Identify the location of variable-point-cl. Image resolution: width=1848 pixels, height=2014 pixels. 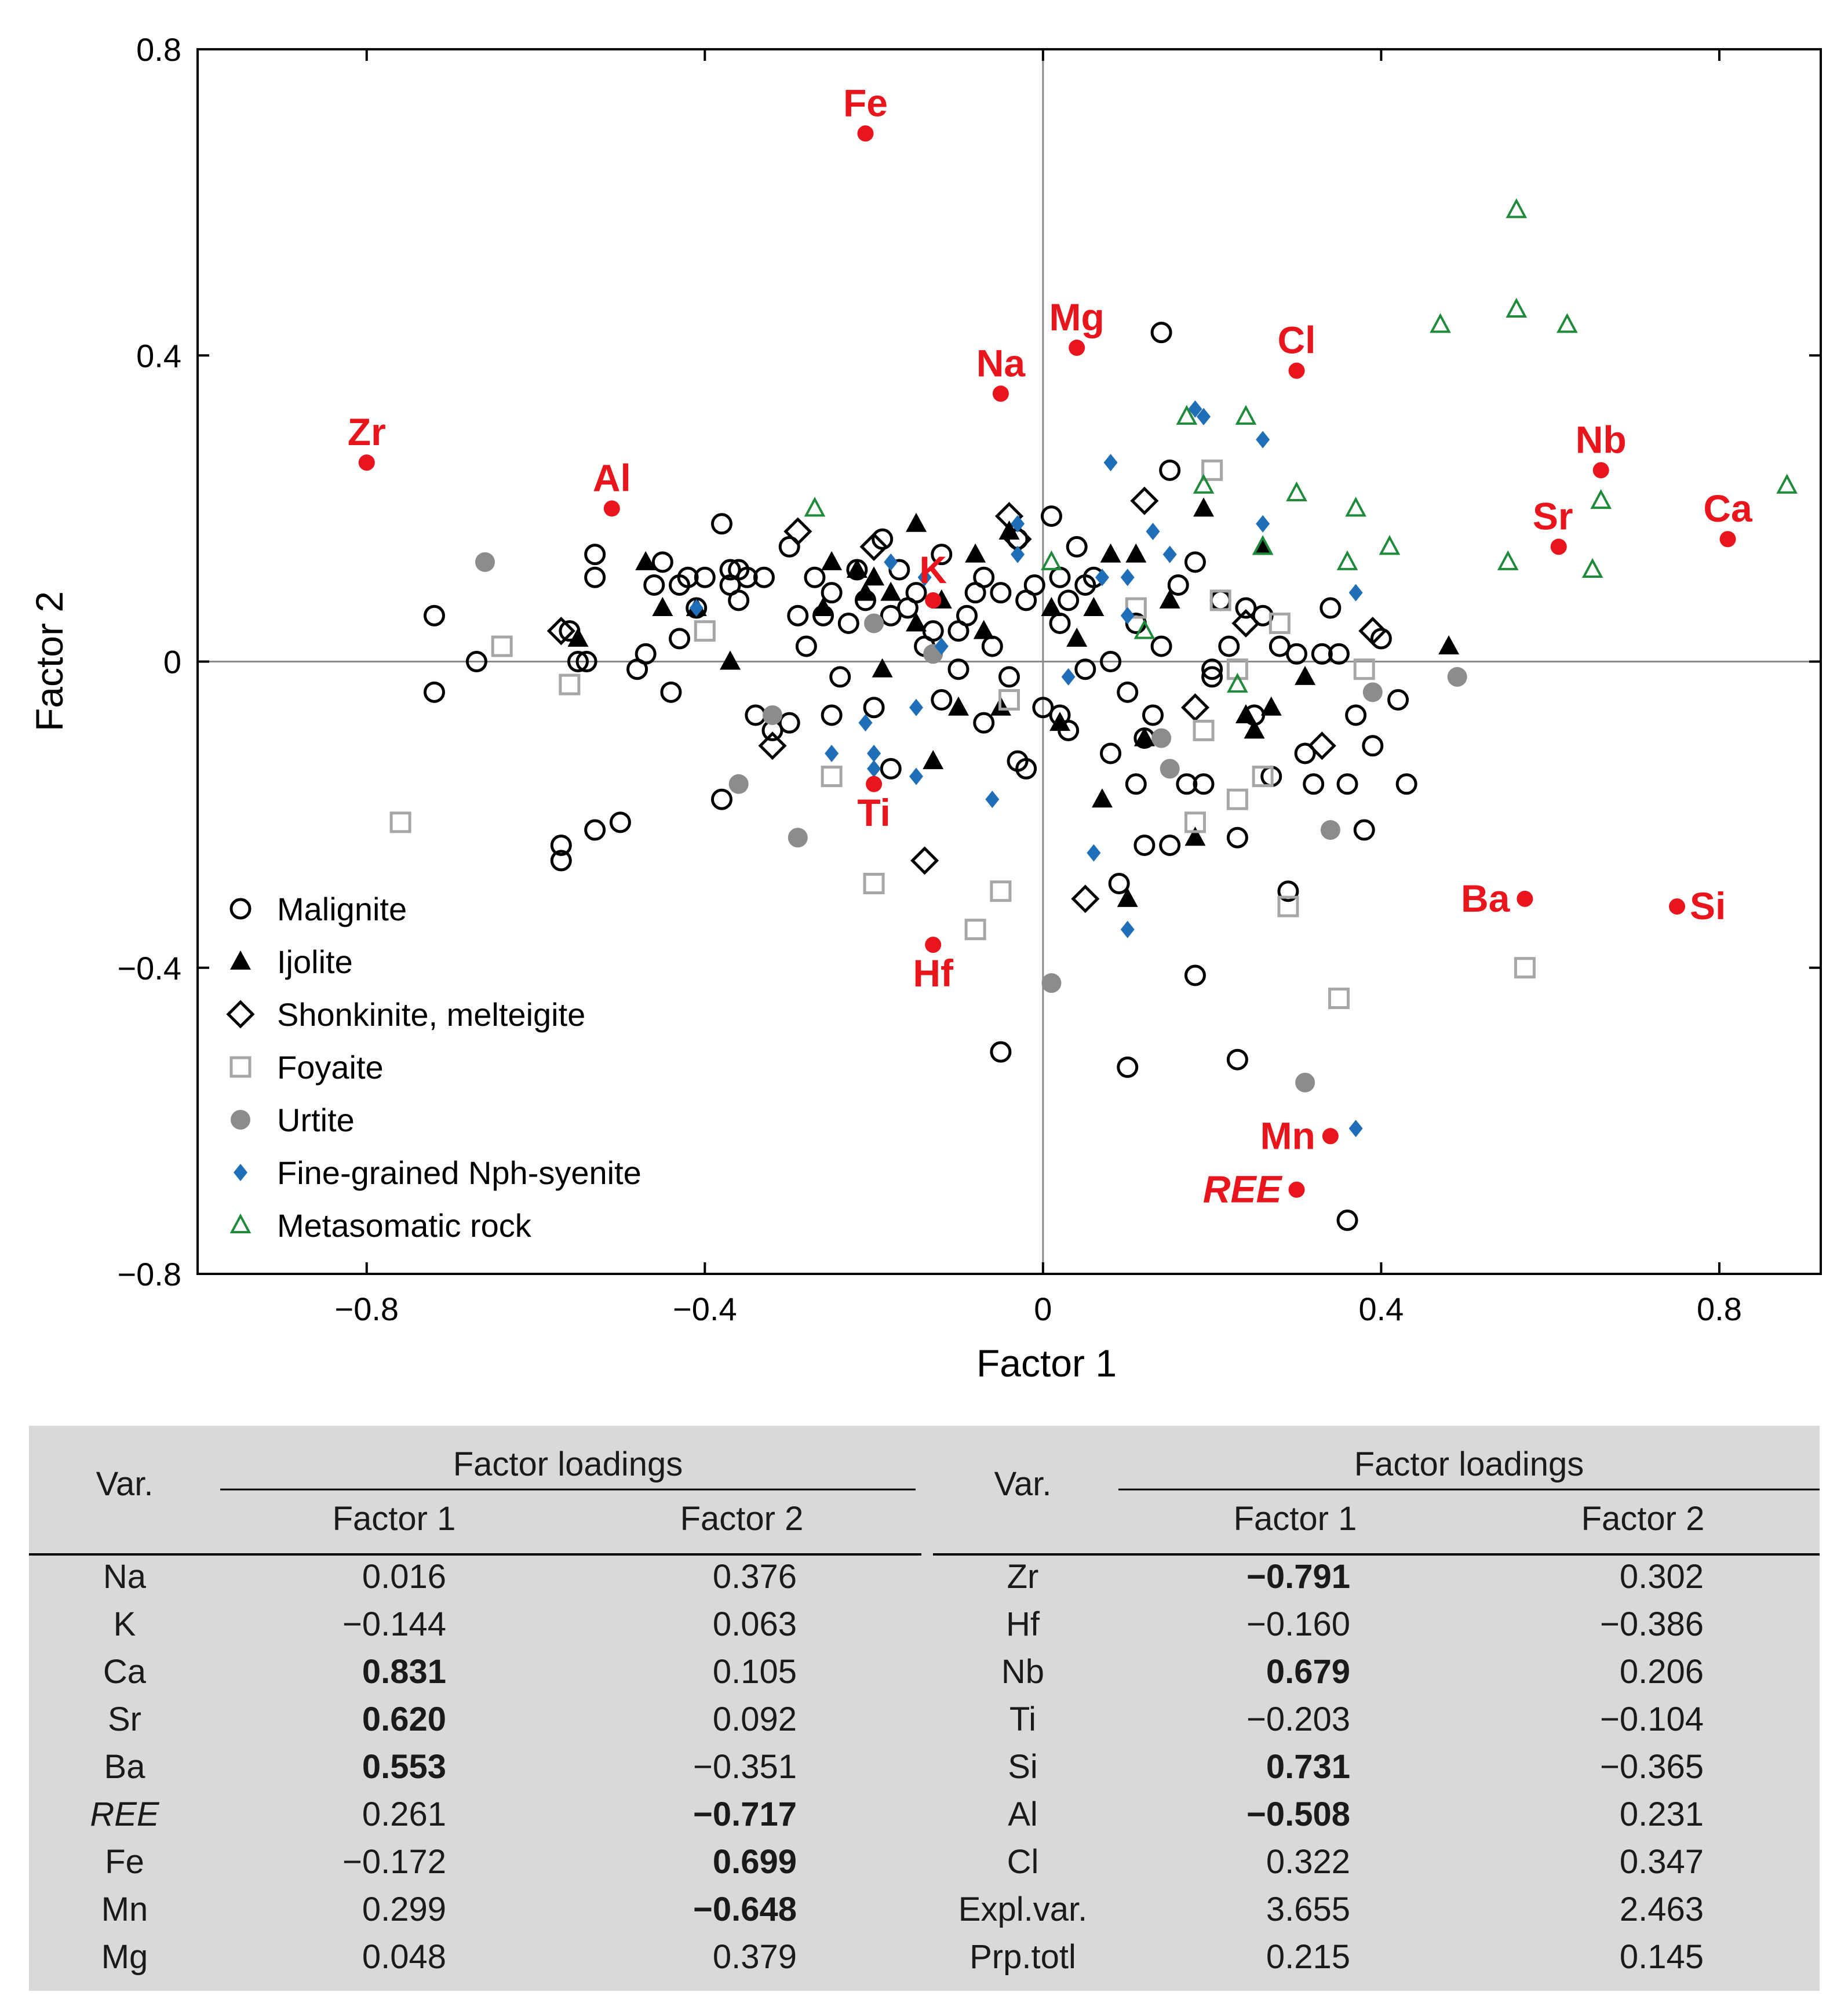
(1296, 370).